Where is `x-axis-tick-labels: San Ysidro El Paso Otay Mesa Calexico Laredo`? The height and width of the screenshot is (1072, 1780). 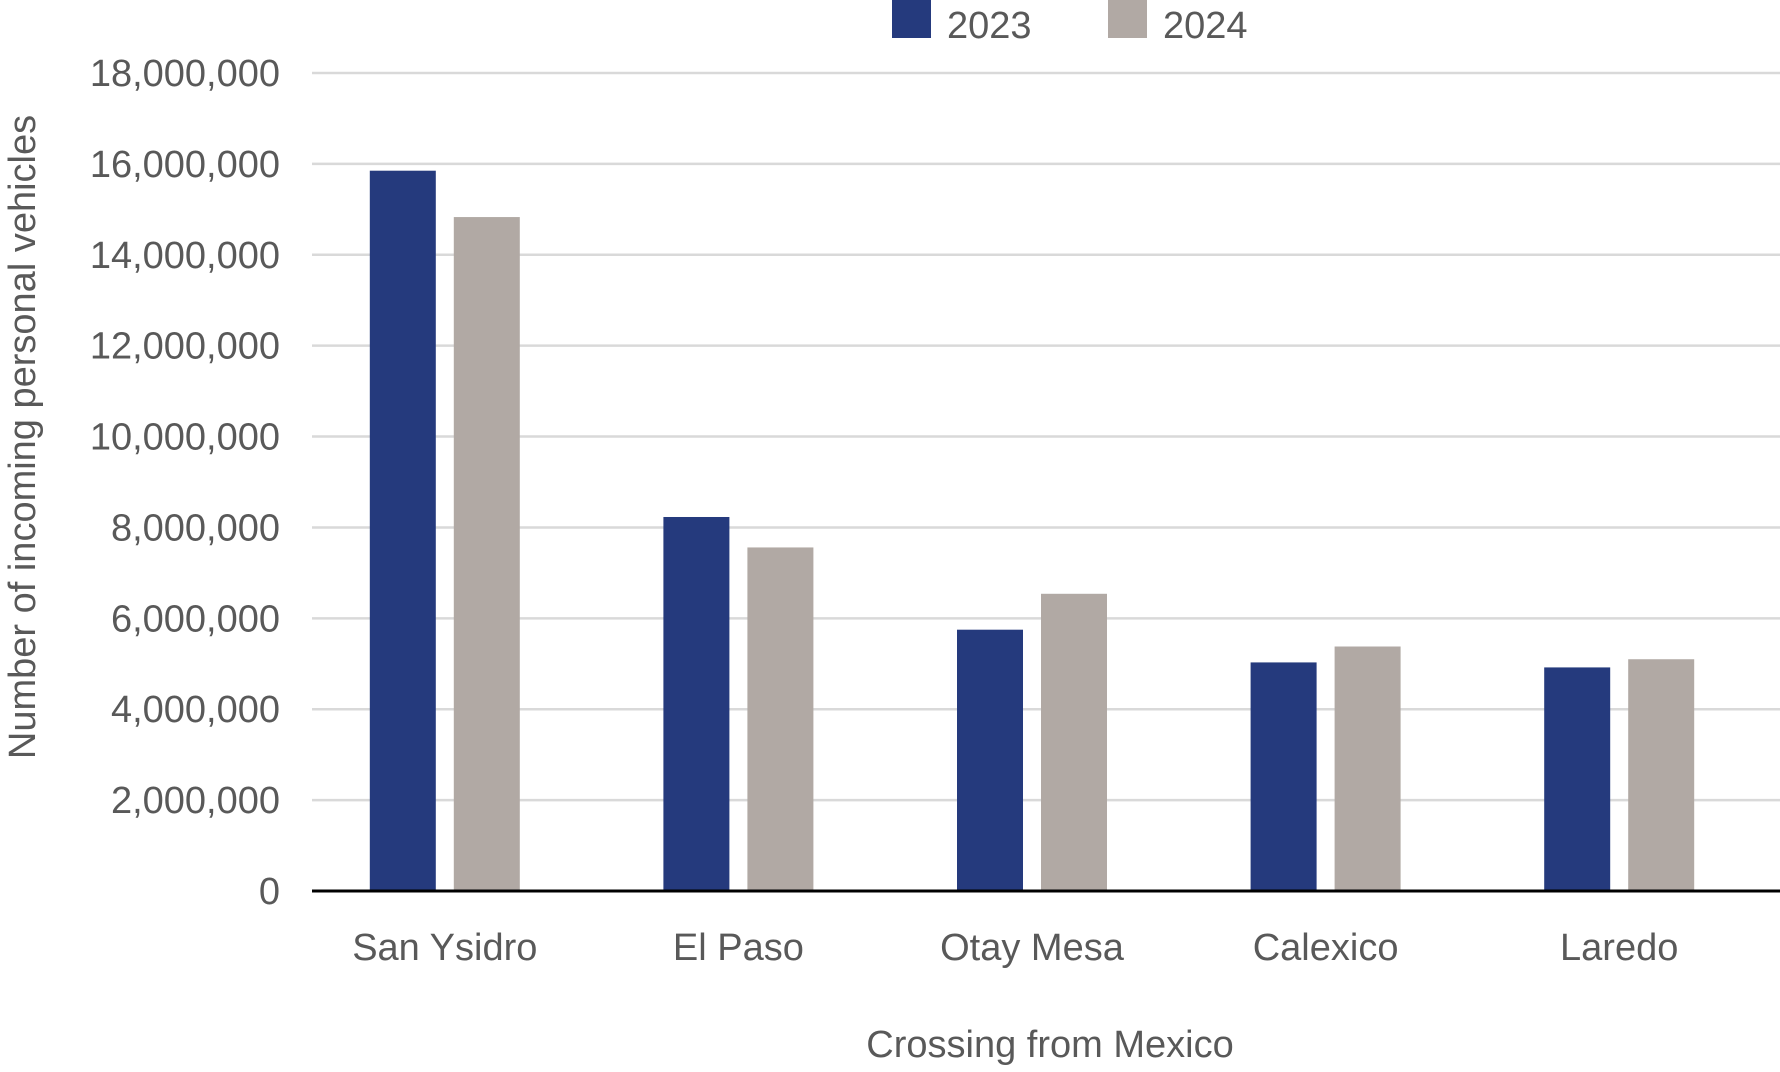
x-axis-tick-labels: San Ysidro El Paso Otay Mesa Calexico Laredo is located at coordinates (1015, 948).